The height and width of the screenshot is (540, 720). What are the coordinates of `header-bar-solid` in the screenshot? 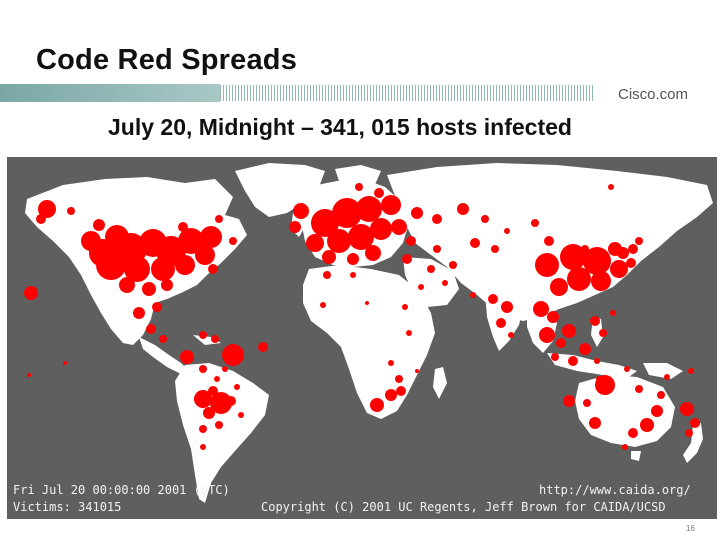 It's located at (110, 93).